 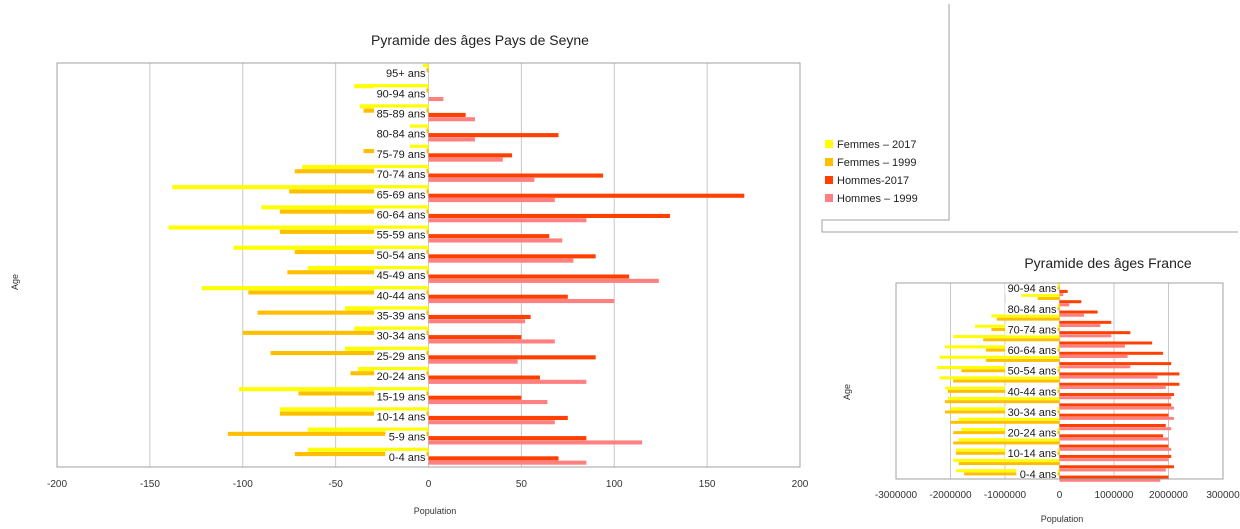 I want to click on category-label: 55-59 ans, so click(x=401, y=236).